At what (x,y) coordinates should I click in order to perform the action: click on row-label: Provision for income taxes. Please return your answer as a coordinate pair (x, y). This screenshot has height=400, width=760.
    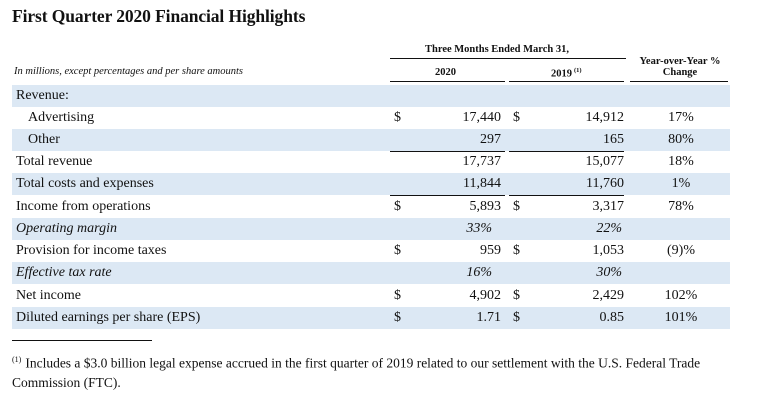
    Looking at the image, I should click on (91, 250).